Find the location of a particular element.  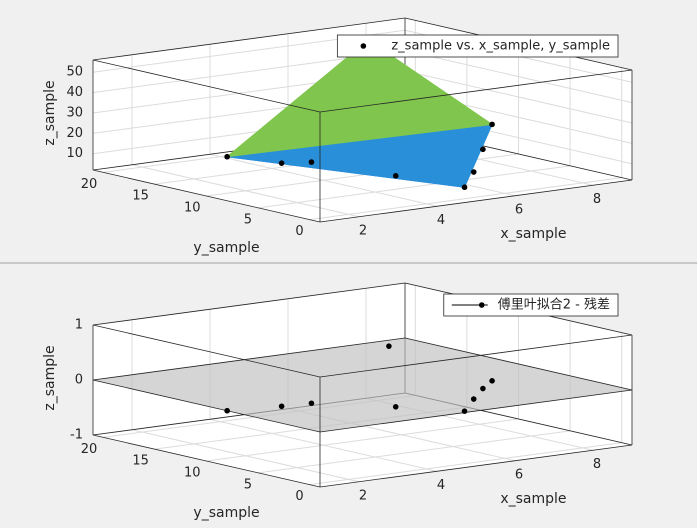

z-tick-label: 10 is located at coordinates (74, 153).